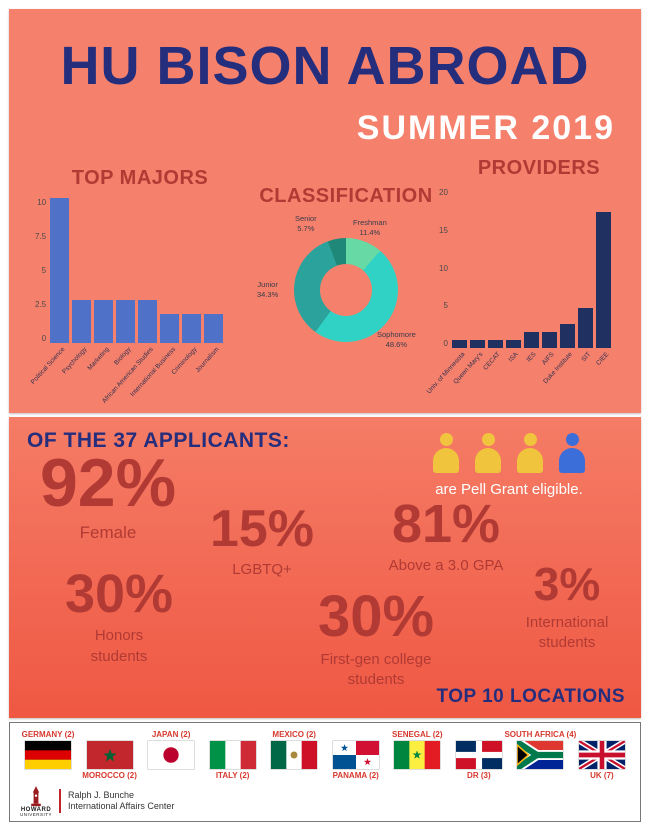 This screenshot has width=650, height=831. I want to click on stat-international-label: International students, so click(567, 632).